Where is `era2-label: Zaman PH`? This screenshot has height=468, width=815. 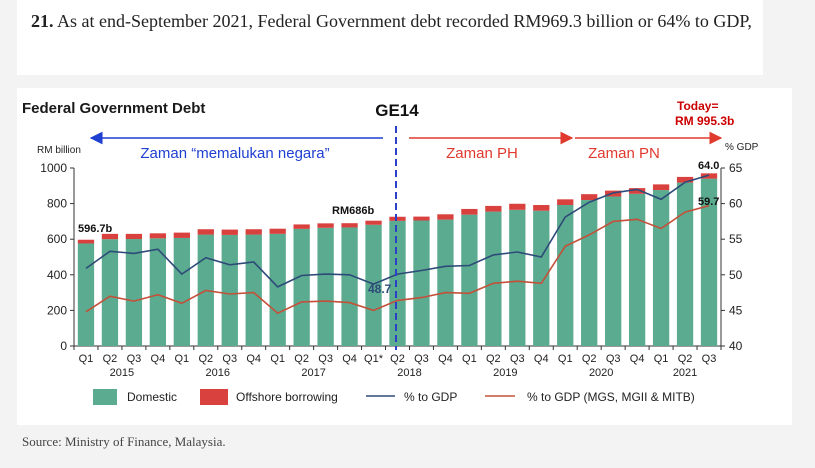 era2-label: Zaman PH is located at coordinates (482, 153).